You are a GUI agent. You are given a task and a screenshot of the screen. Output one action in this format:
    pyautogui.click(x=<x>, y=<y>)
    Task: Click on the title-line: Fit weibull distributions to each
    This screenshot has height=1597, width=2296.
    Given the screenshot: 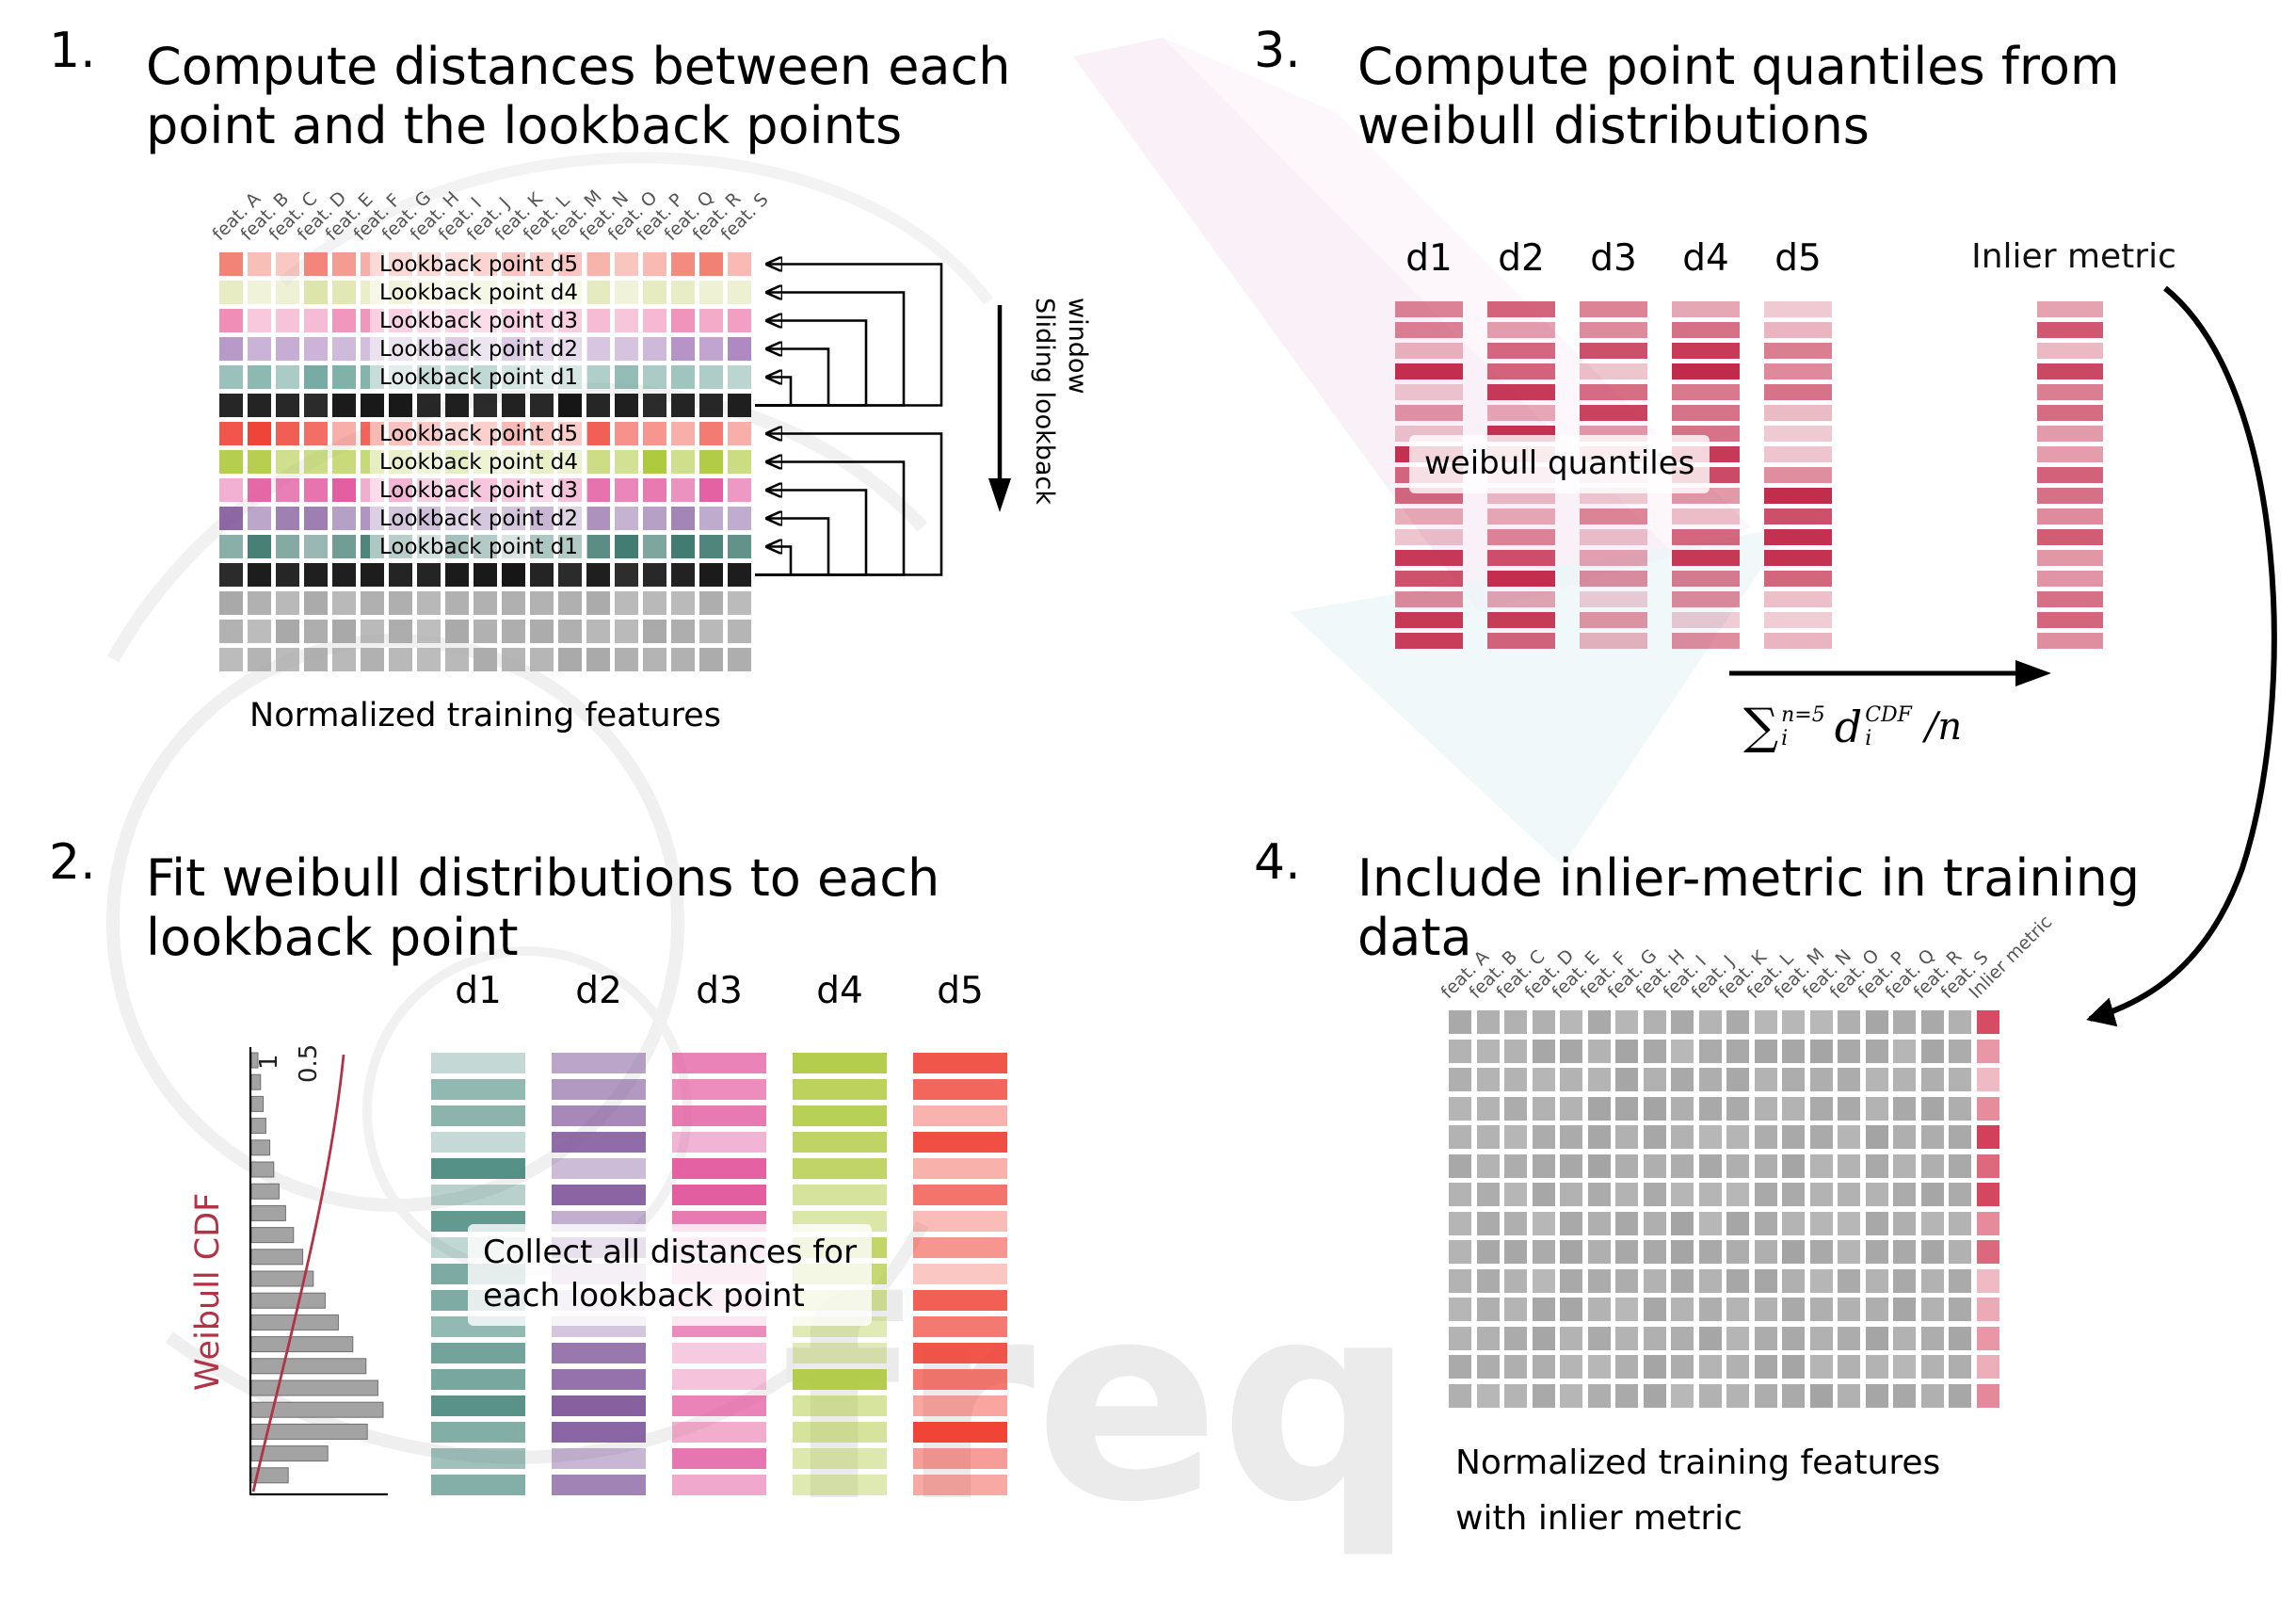 What is the action you would take?
    pyautogui.click(x=543, y=878)
    